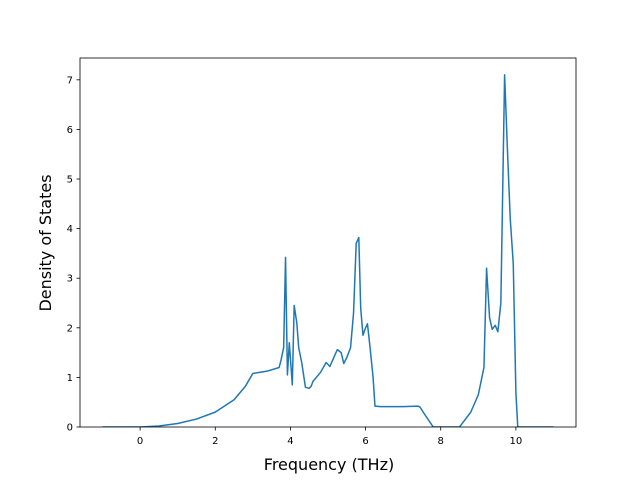 The height and width of the screenshot is (484, 640). Describe the element at coordinates (45, 242) in the screenshot. I see `y-axis-label: Density of States` at that location.